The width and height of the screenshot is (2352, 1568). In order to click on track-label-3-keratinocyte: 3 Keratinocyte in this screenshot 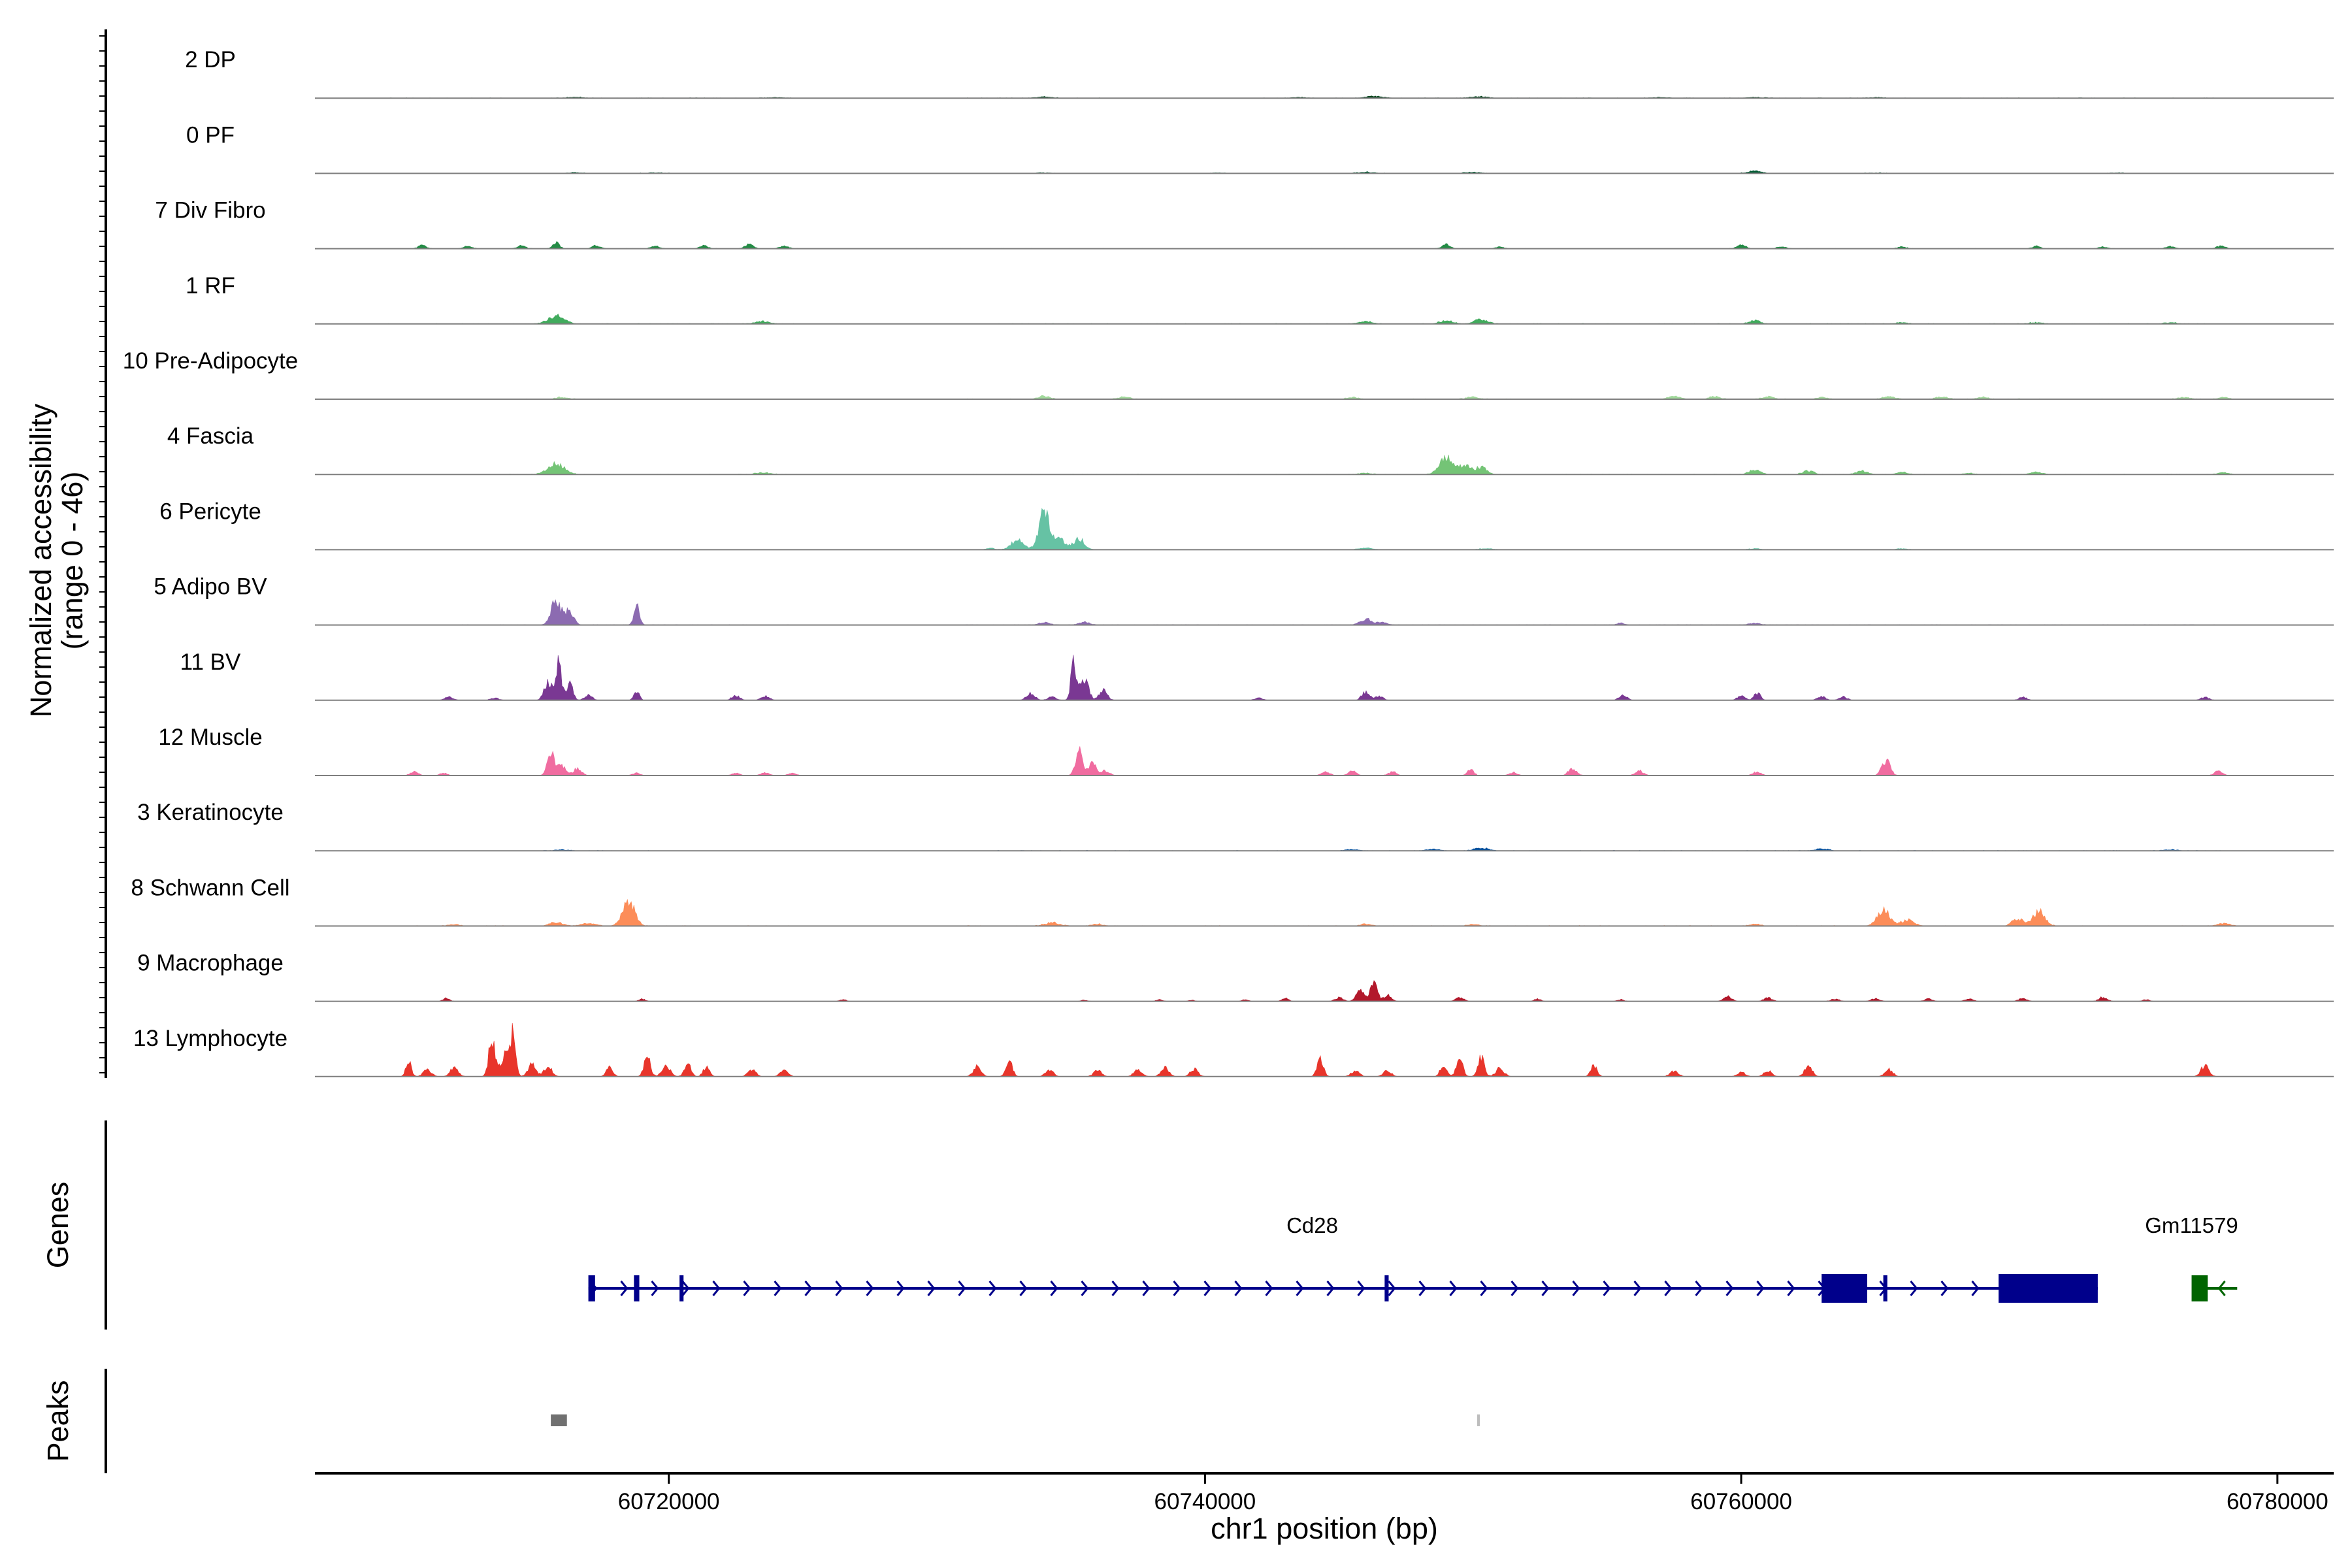, I will do `click(210, 812)`.